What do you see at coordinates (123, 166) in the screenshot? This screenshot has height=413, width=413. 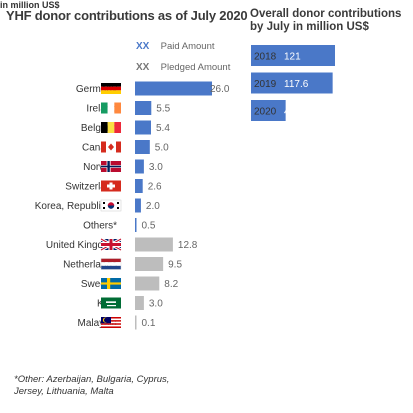 I see `donor-row: Norway 3.0` at bounding box center [123, 166].